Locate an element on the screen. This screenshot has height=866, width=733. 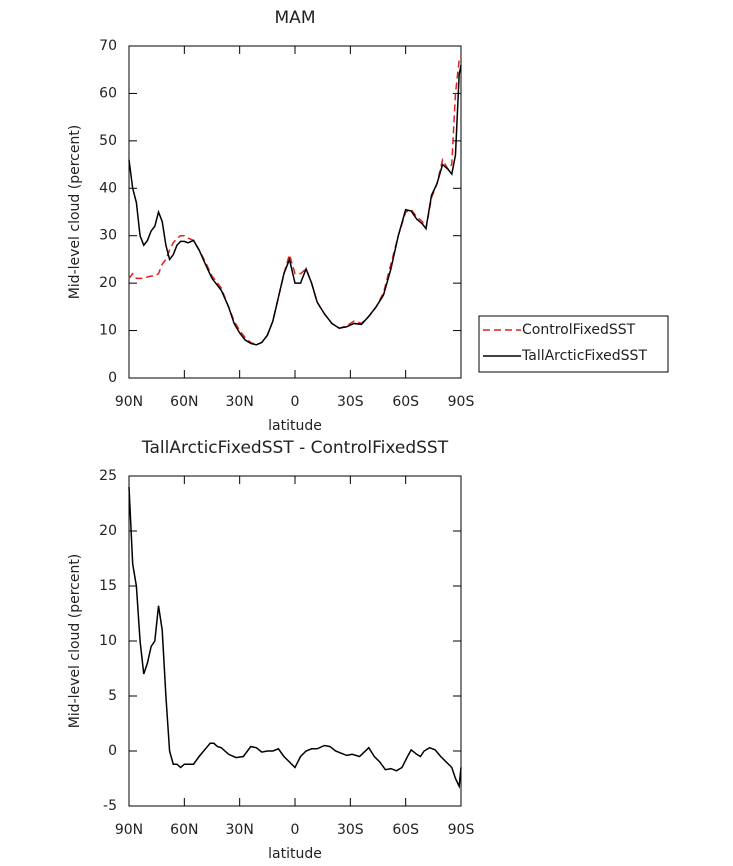
y-tick-label: 5 is located at coordinates (112, 696).